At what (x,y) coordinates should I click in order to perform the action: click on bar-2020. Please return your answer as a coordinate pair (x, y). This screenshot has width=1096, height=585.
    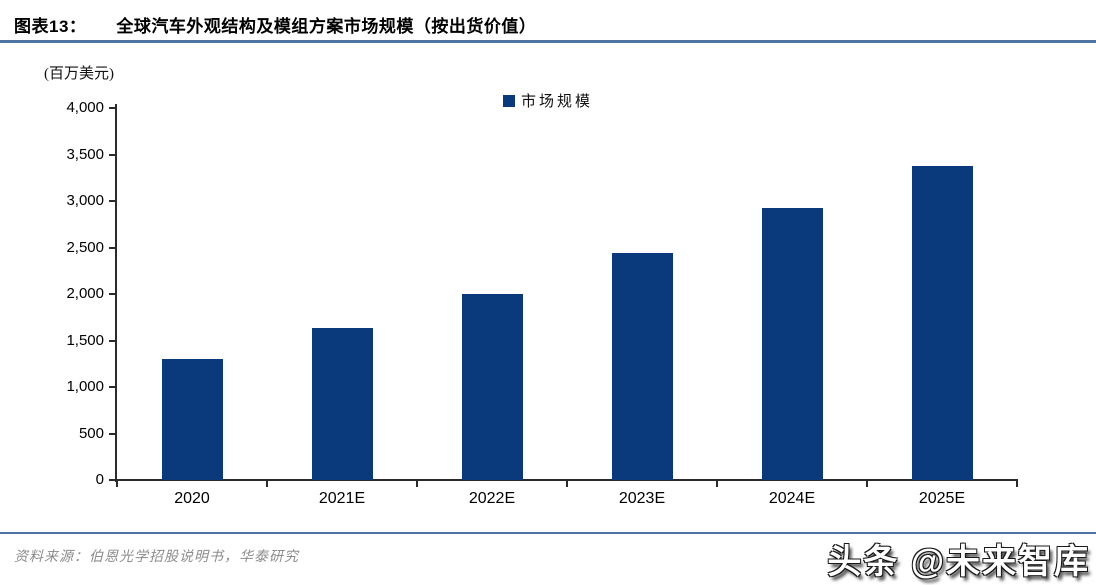
    Looking at the image, I should click on (192, 419).